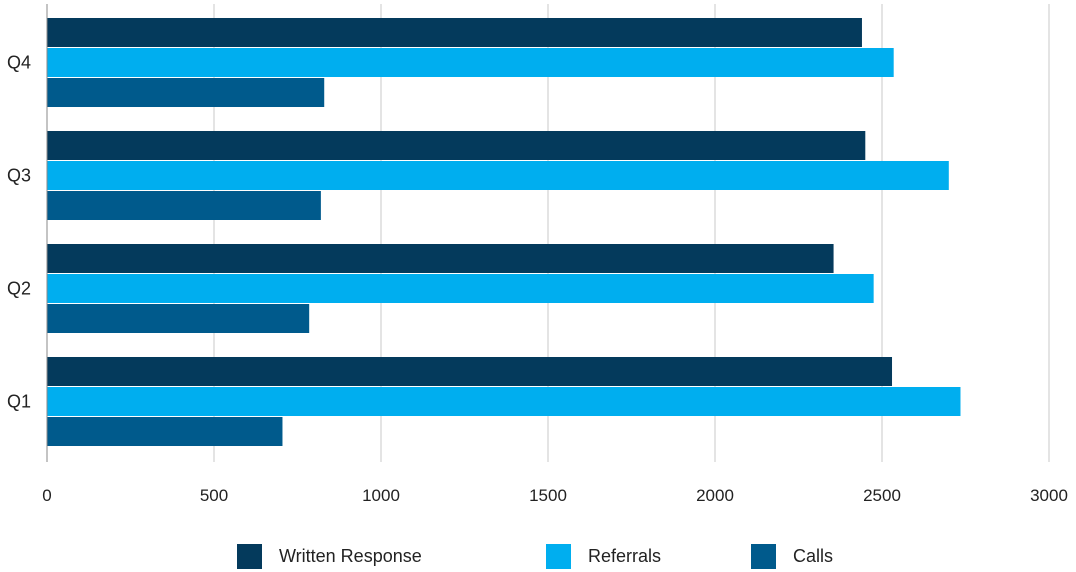 This screenshot has width=1076, height=572. What do you see at coordinates (214, 495) in the screenshot?
I see `x-tick-label: 500` at bounding box center [214, 495].